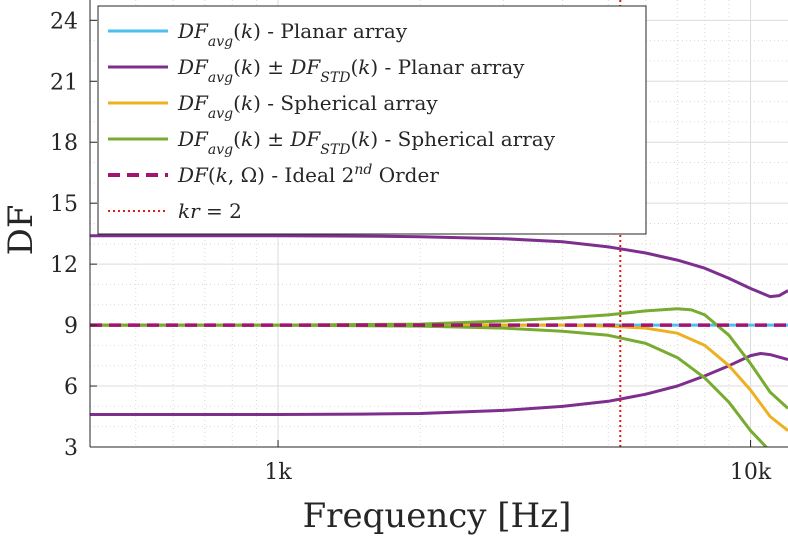 The height and width of the screenshot is (536, 788). What do you see at coordinates (278, 472) in the screenshot?
I see `x-tick-label: 1k` at bounding box center [278, 472].